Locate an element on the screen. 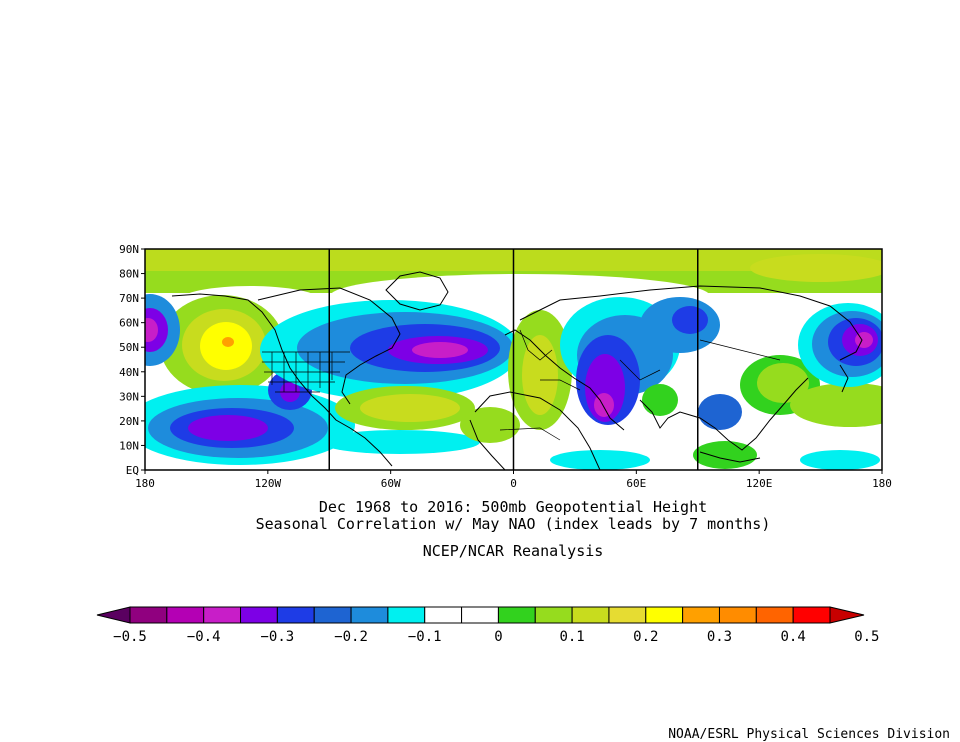 The height and width of the screenshot is (742, 960). lon-tick-label: 60W is located at coordinates (391, 483).